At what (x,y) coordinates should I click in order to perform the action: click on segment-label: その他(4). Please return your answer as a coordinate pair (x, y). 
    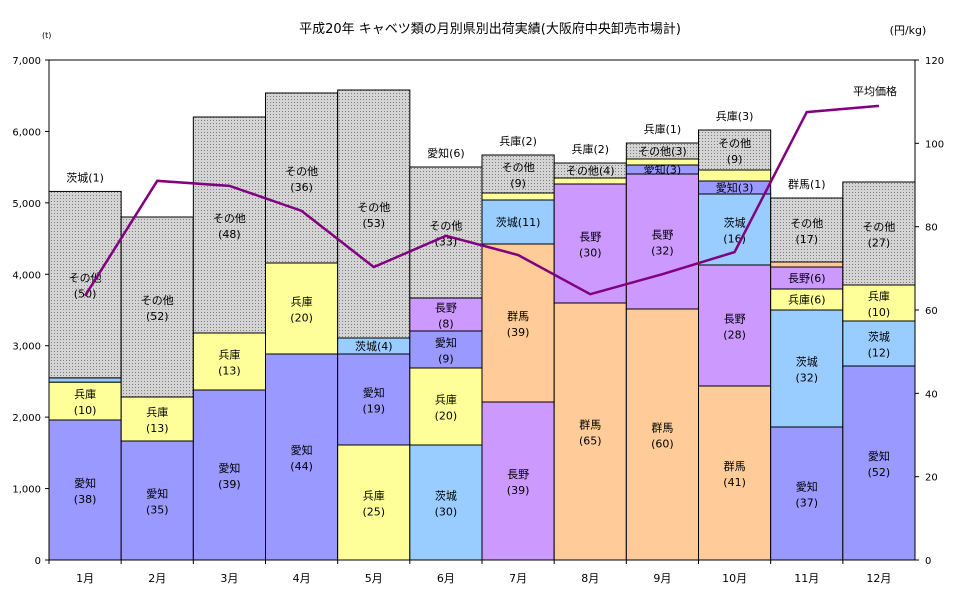
    Looking at the image, I should click on (590, 171).